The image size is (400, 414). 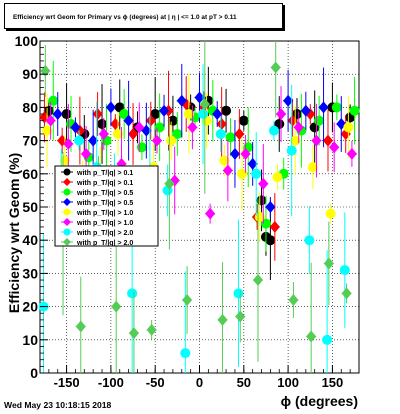 I want to click on legend-entry: with p_T/|q| > 2.0, so click(x=97, y=232).